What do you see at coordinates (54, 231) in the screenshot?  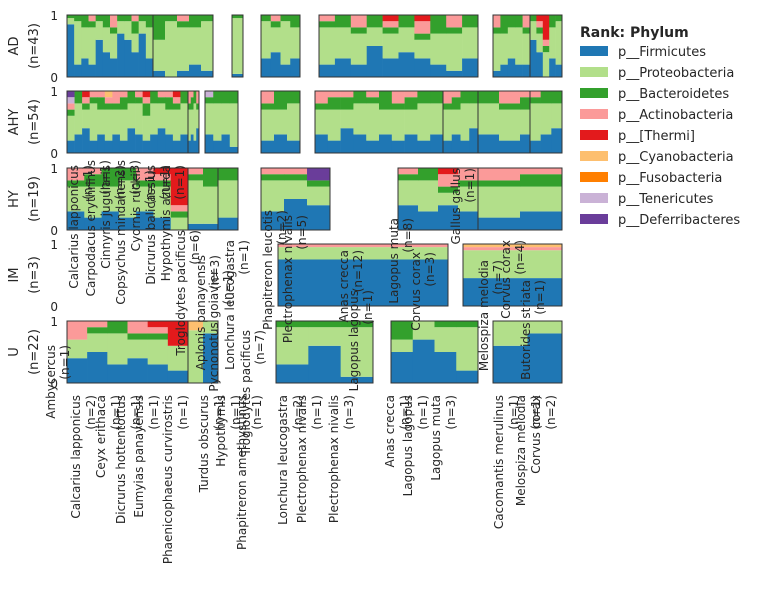 I see `y-tick-label: 0` at bounding box center [54, 231].